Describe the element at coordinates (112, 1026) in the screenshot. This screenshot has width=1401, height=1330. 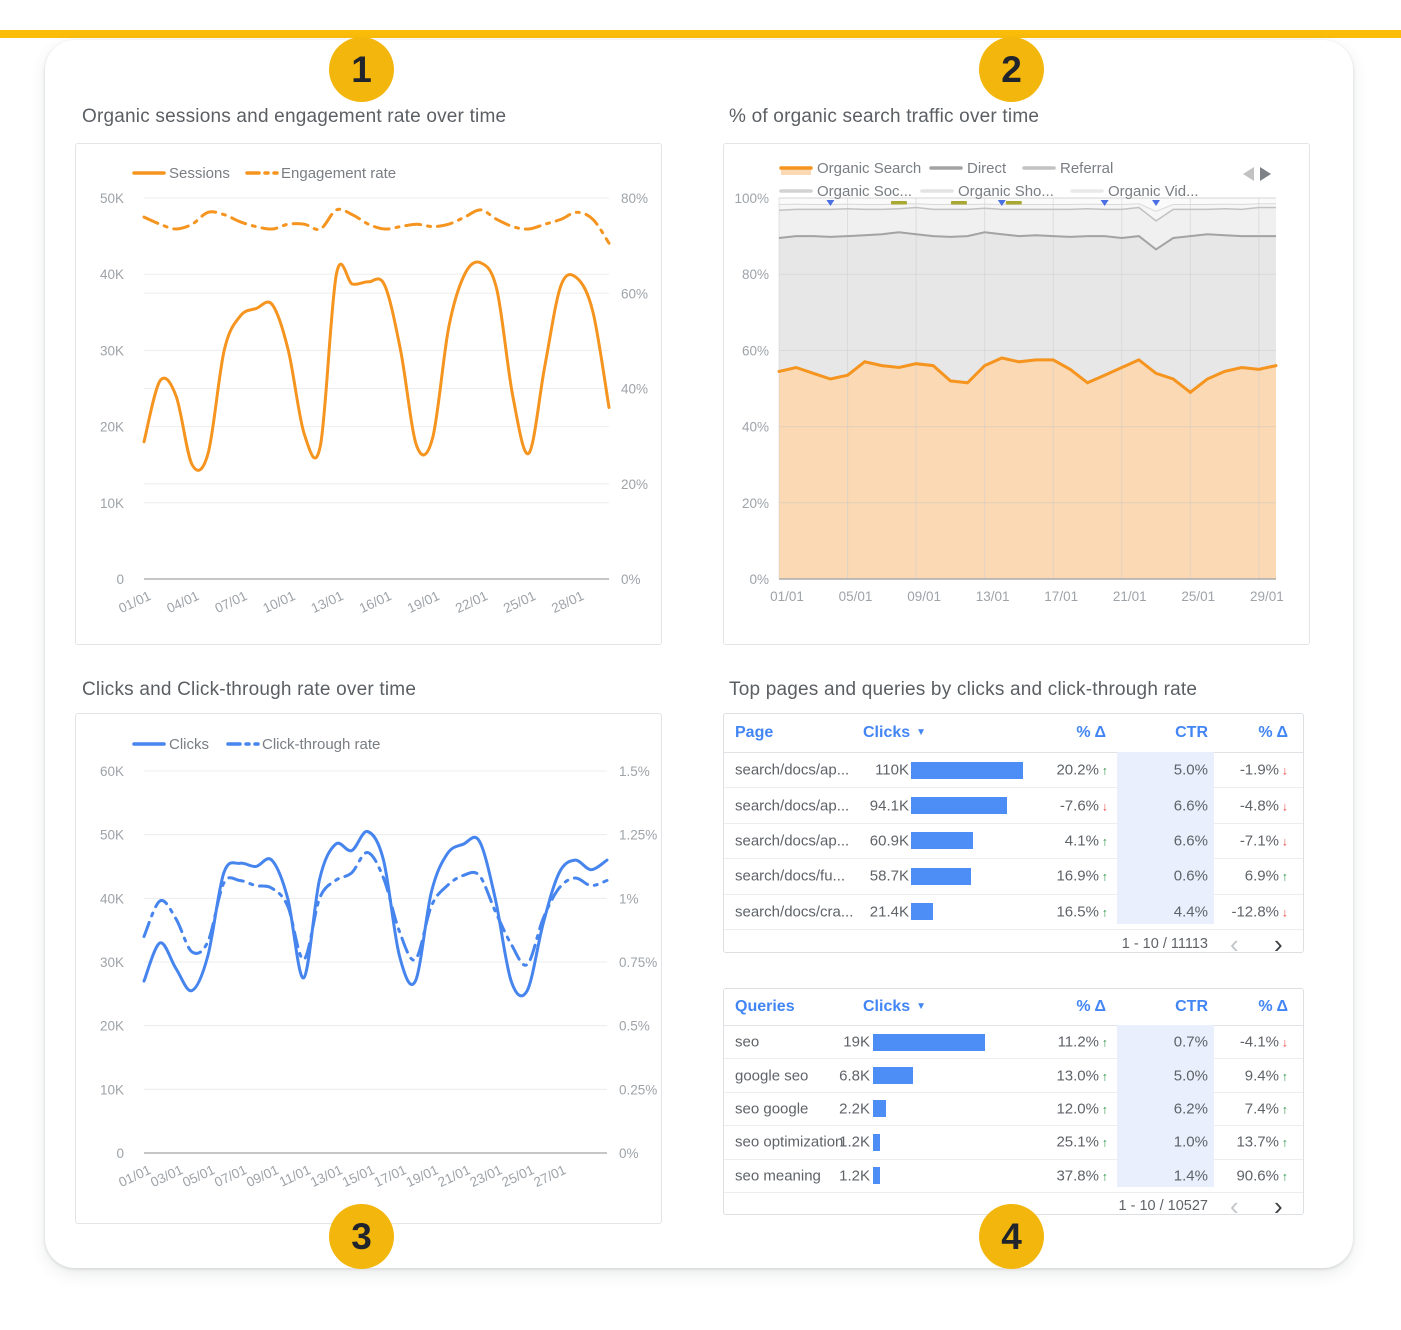
I see `left-axis-label: 20K` at that location.